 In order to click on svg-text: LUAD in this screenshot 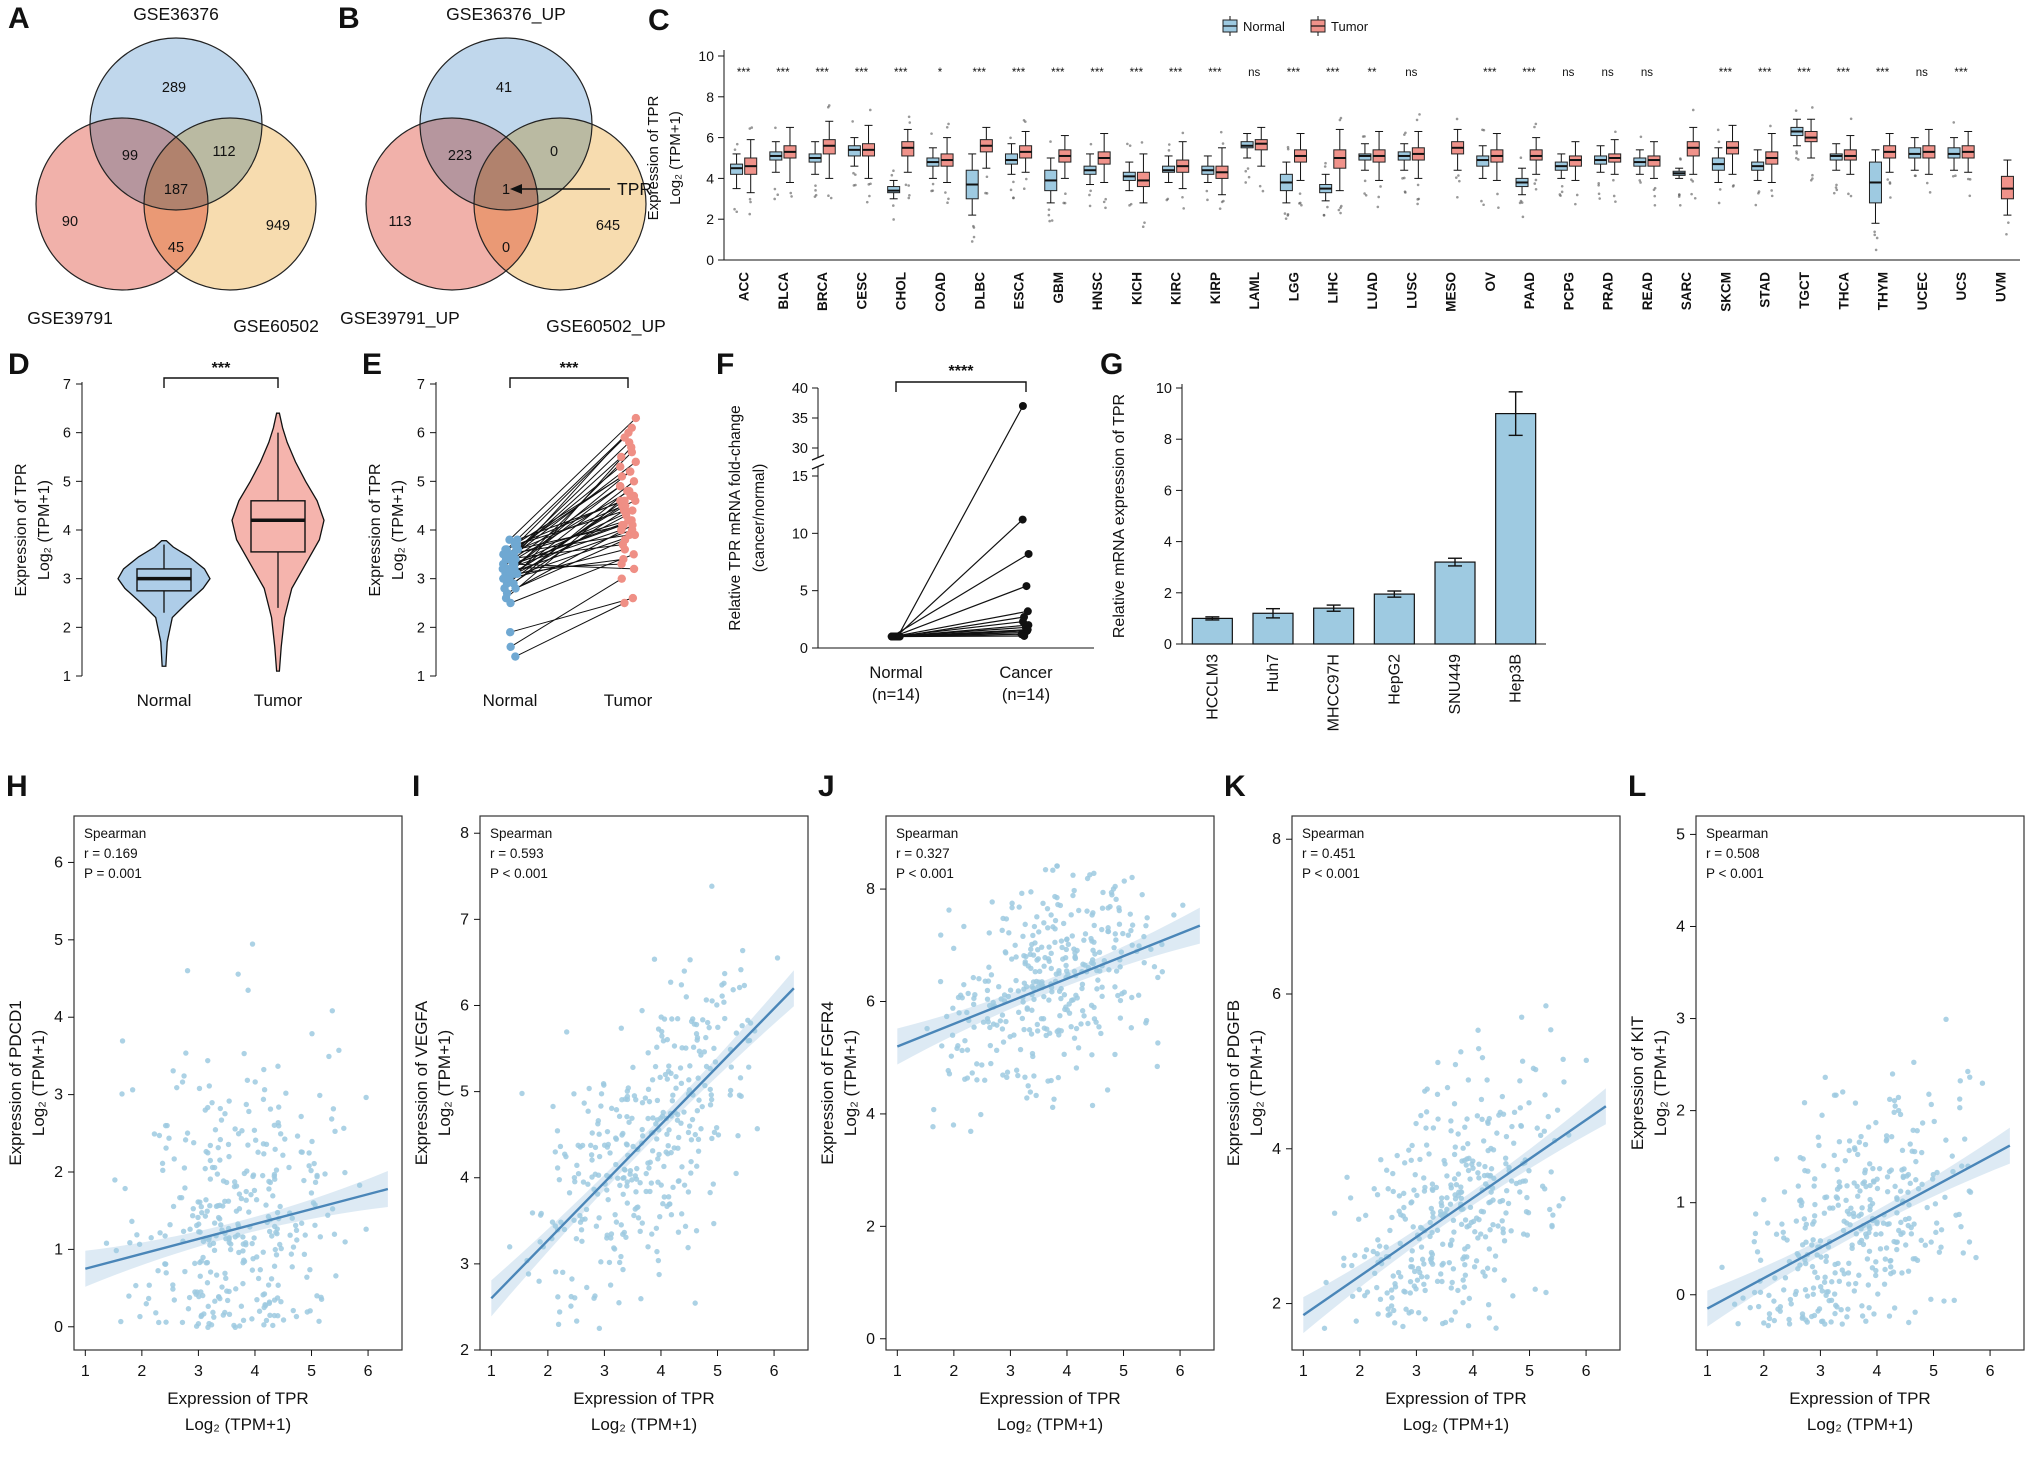, I will do `click(1372, 291)`.